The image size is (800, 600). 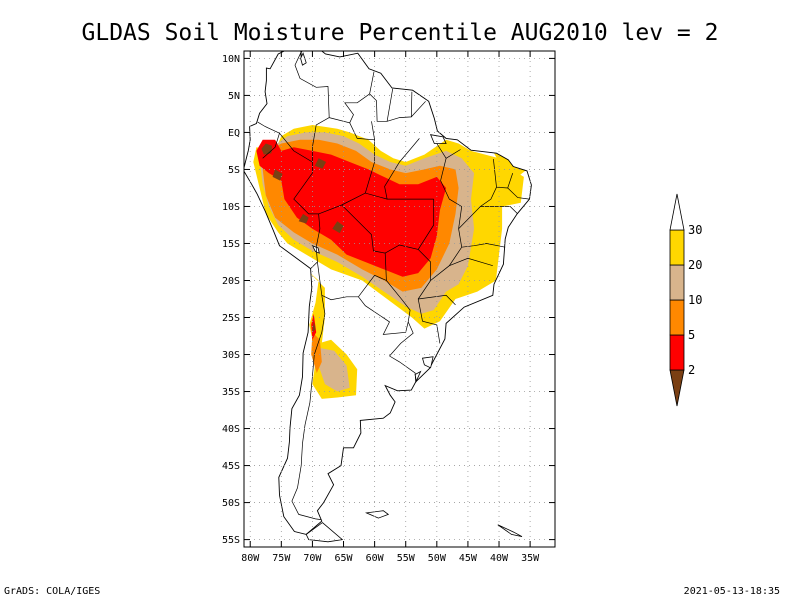 I want to click on lat-tick-label: 45S, so click(x=231, y=466).